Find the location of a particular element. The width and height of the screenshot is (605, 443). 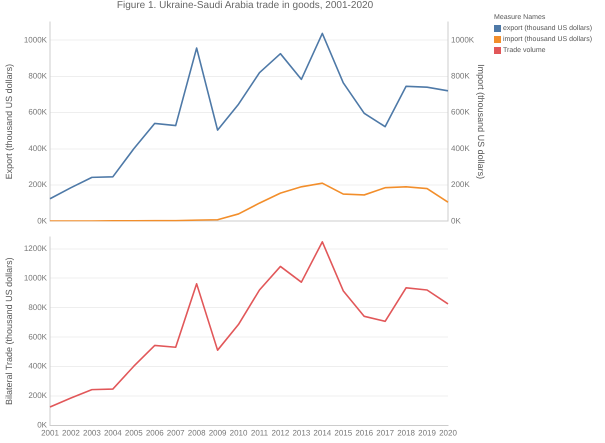

x-tick-label: 2008 is located at coordinates (197, 433).